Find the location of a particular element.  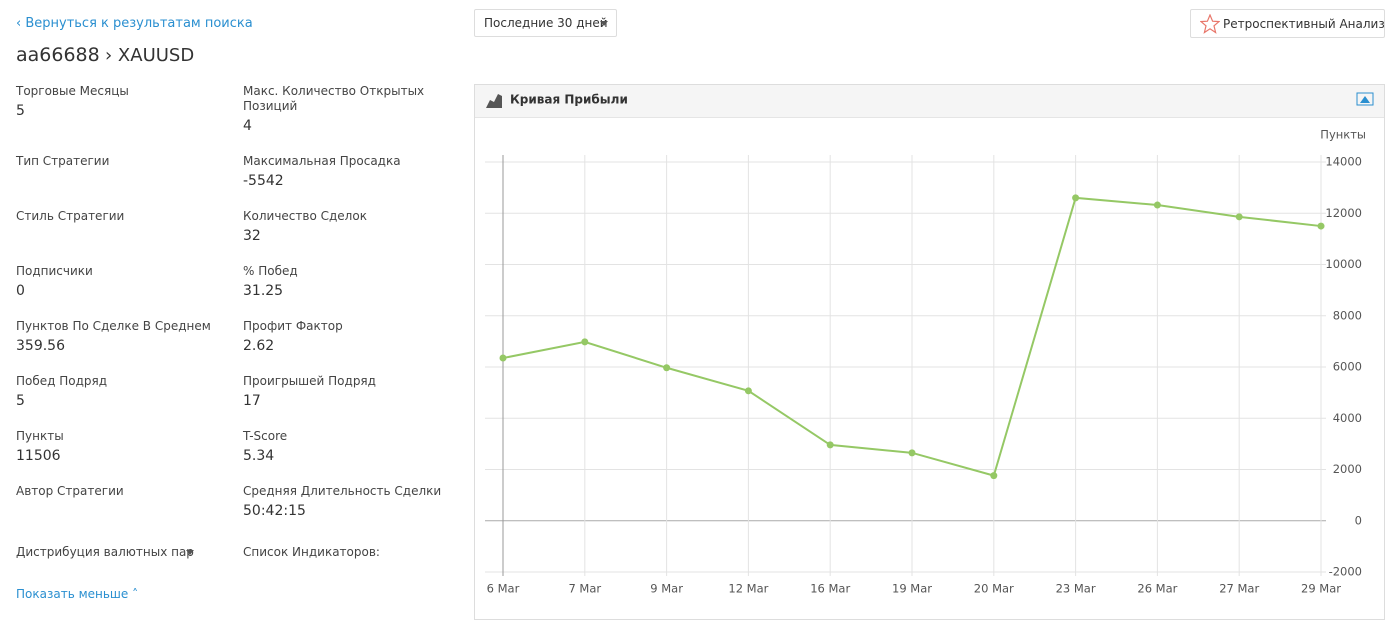

stat-label: Пункты is located at coordinates (40, 436).